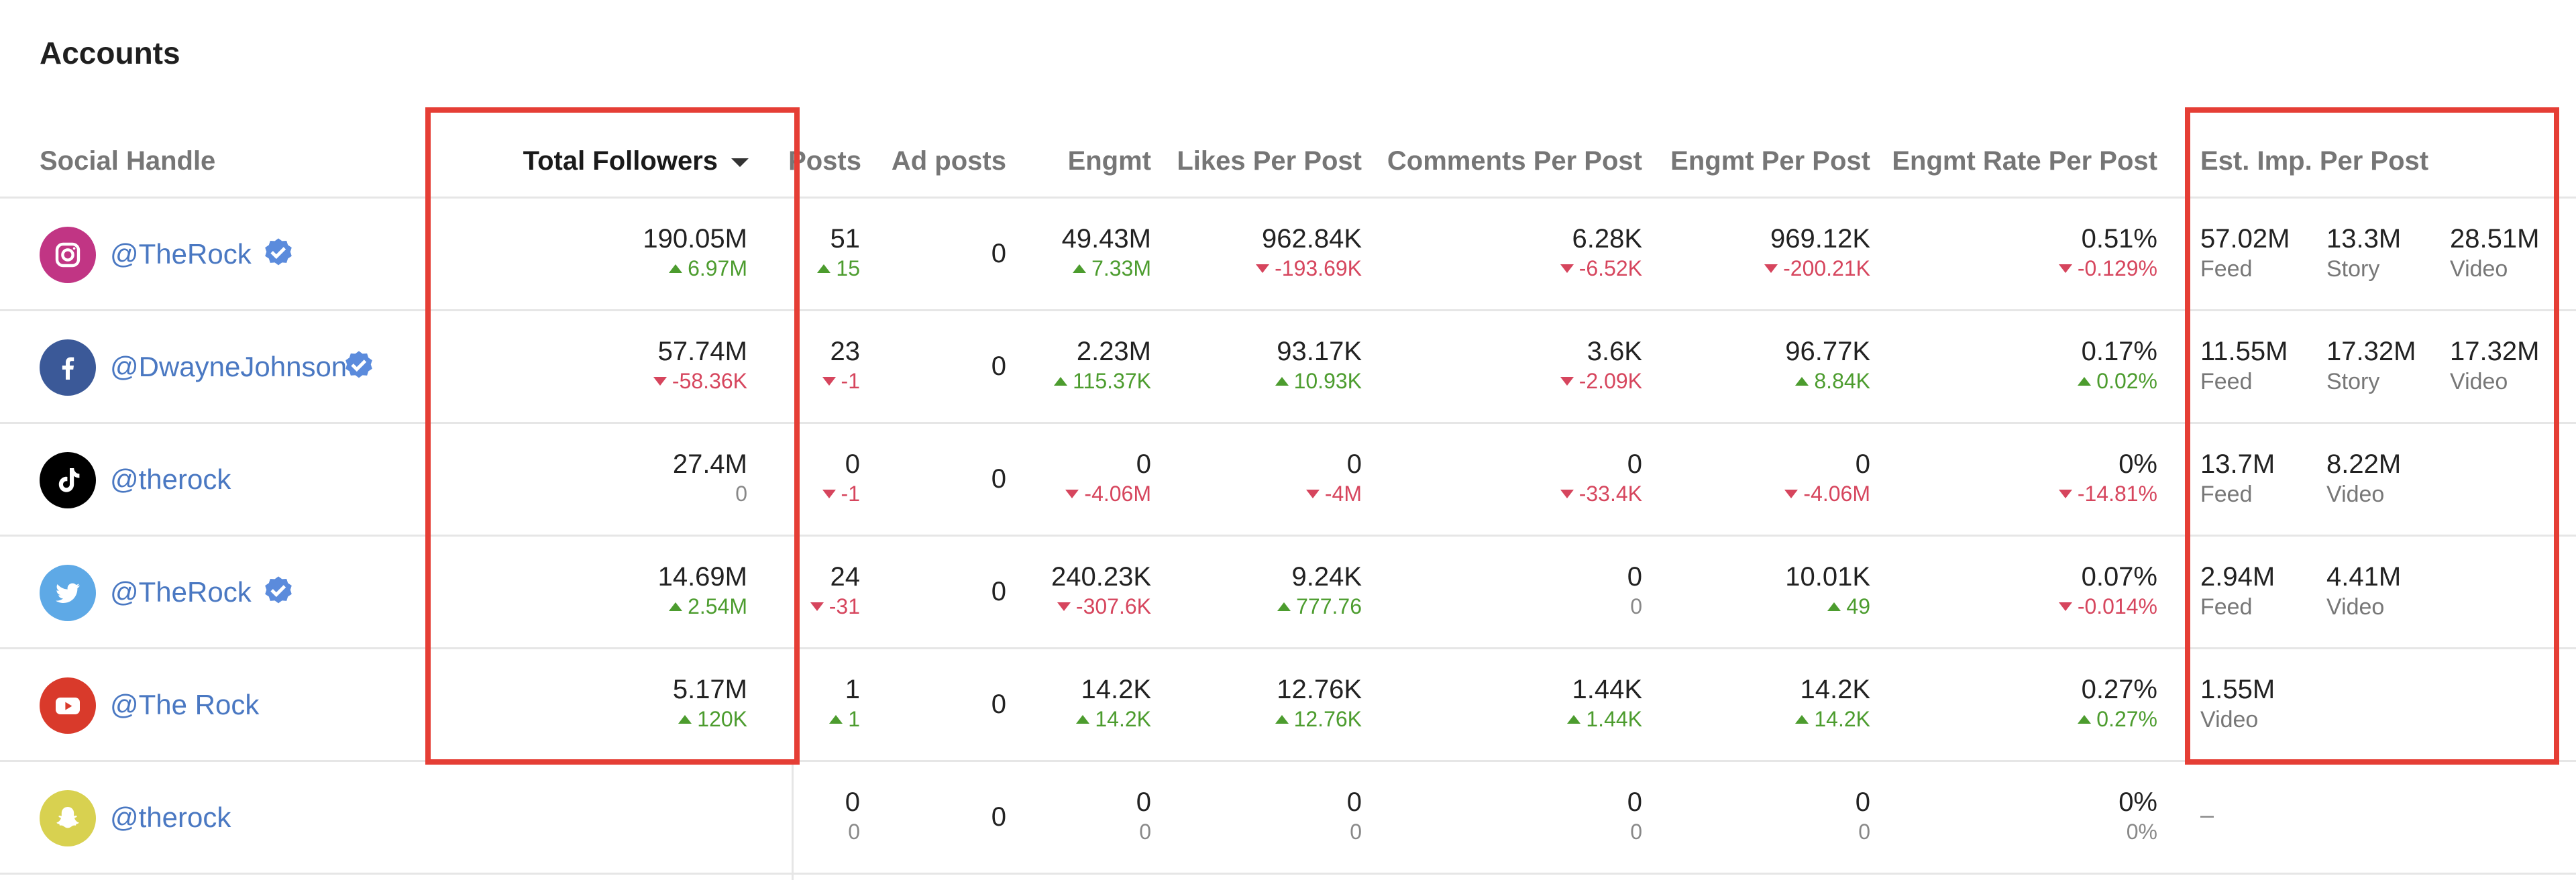  Describe the element at coordinates (709, 381) in the screenshot. I see `metric-change-value: -58.36K` at that location.